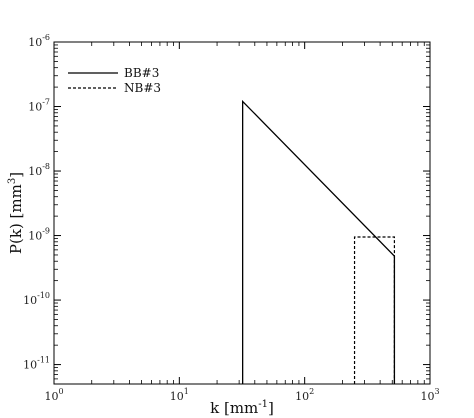 This screenshot has height=418, width=474. I want to click on x-tick-label: 10², so click(304, 395).